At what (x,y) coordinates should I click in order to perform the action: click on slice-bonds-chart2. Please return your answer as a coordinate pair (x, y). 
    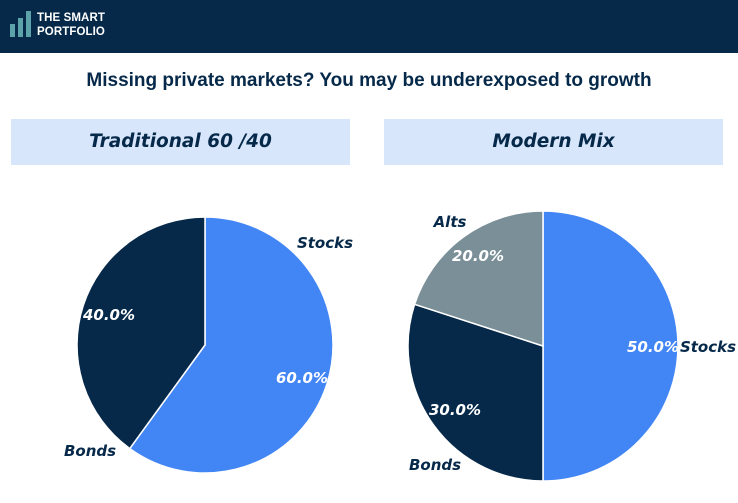
    Looking at the image, I should click on (475, 392).